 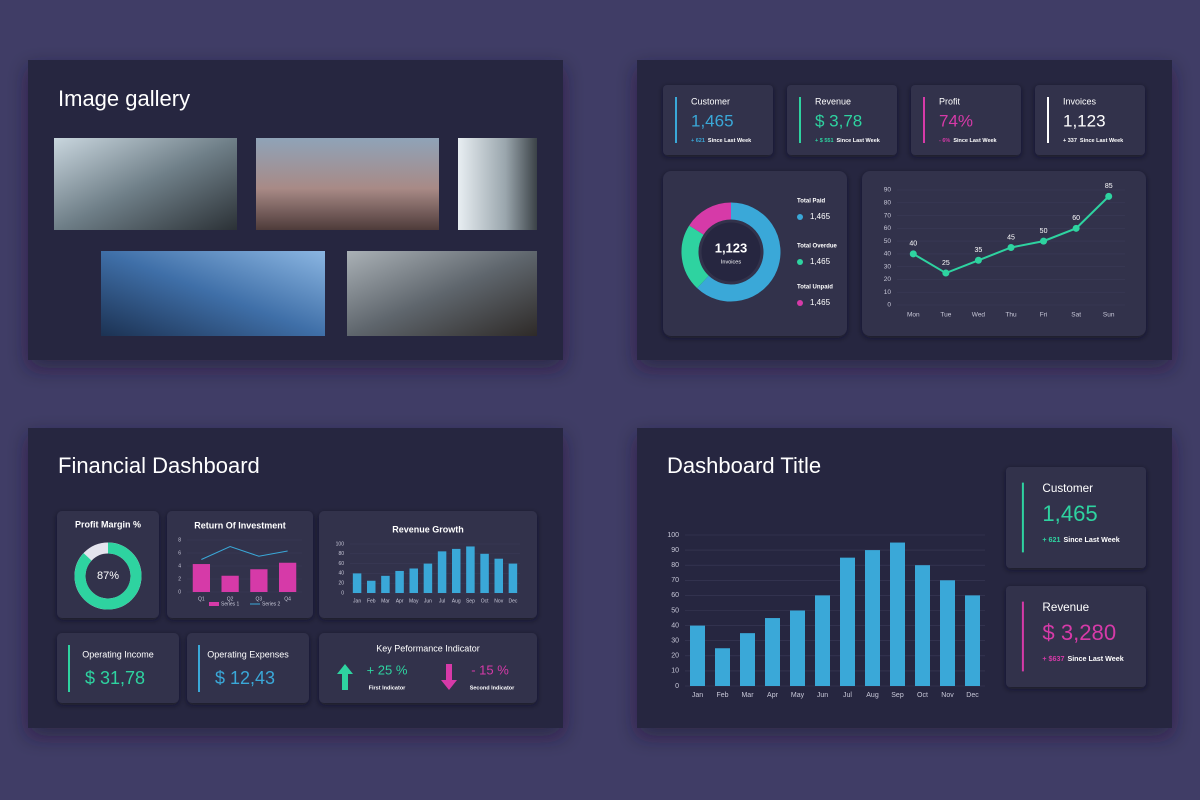 What do you see at coordinates (922, 695) in the screenshot?
I see `x-tick-label: Oct` at bounding box center [922, 695].